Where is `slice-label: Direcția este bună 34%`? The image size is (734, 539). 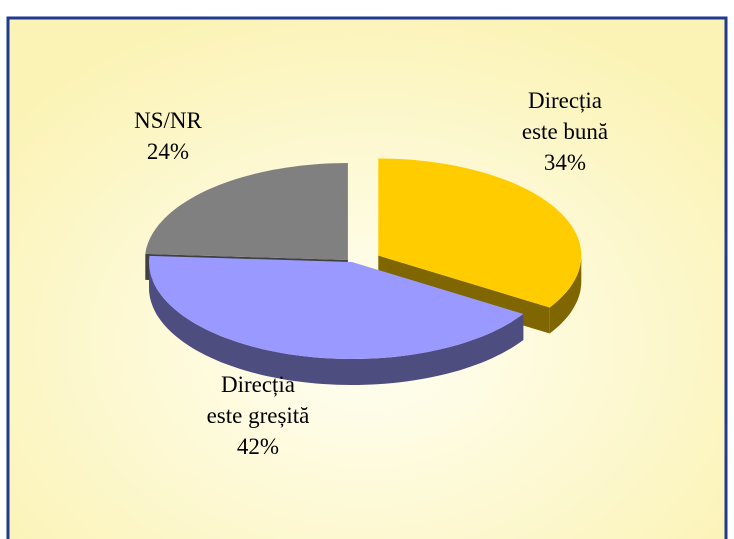
slice-label: Direcția este bună 34% is located at coordinates (565, 131).